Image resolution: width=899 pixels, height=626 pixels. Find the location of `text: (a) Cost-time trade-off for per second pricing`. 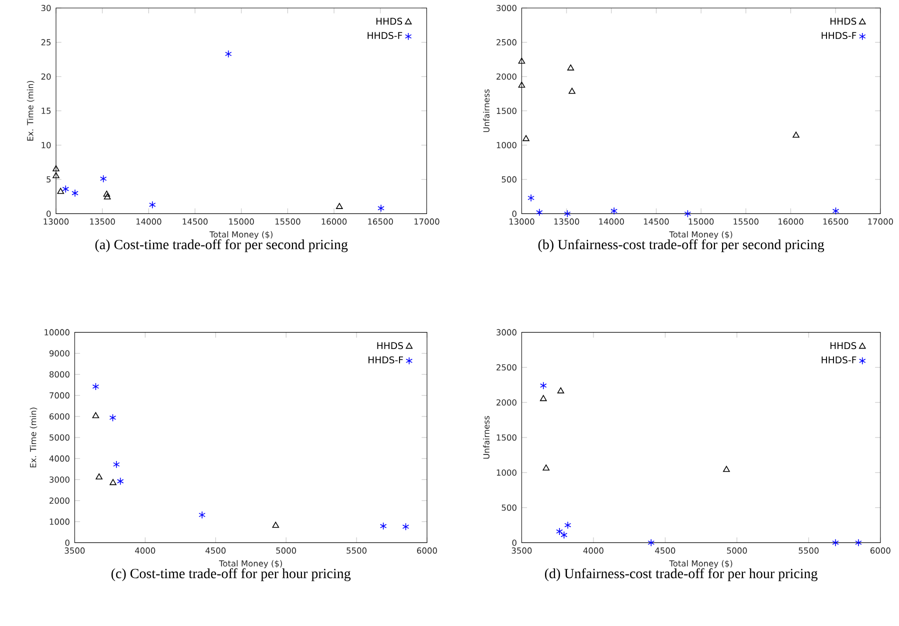

text: (a) Cost-time trade-off for per second pricing is located at coordinates (221, 245).